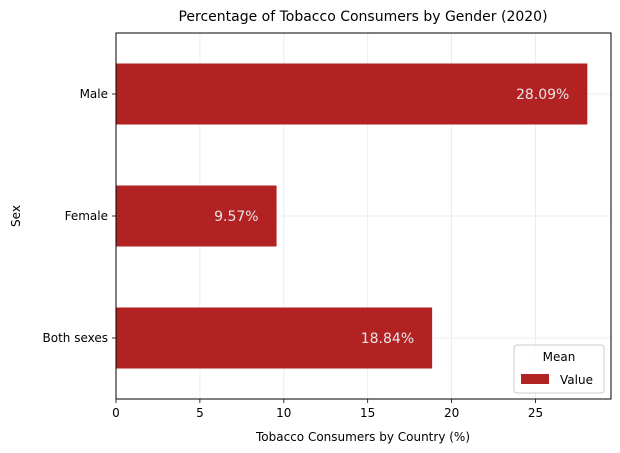  What do you see at coordinates (559, 357) in the screenshot?
I see `legend-title: Mean` at bounding box center [559, 357].